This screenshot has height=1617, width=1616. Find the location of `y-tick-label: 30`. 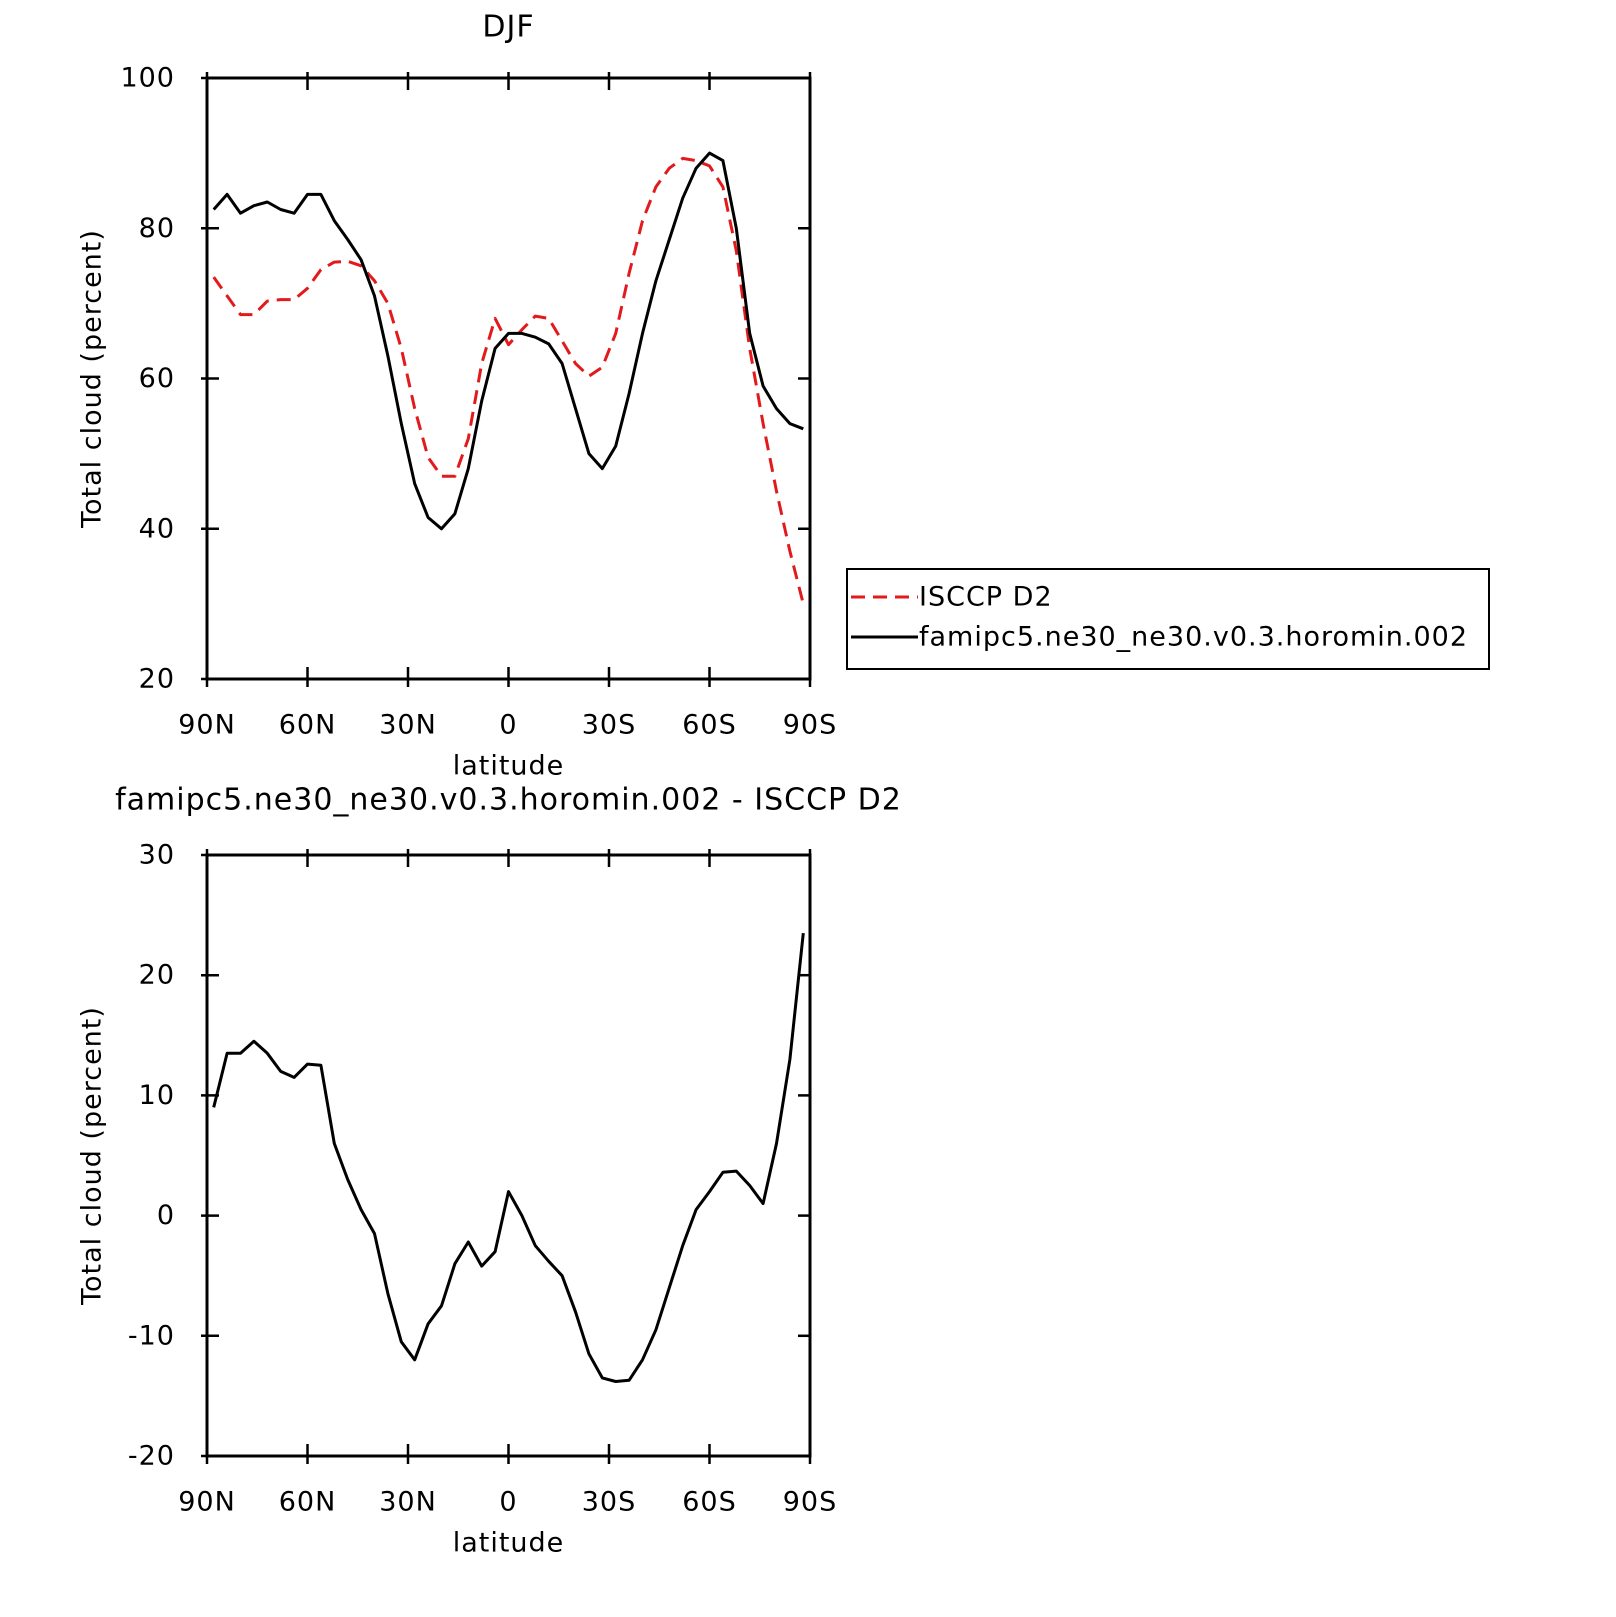

y-tick-label: 30 is located at coordinates (157, 855).